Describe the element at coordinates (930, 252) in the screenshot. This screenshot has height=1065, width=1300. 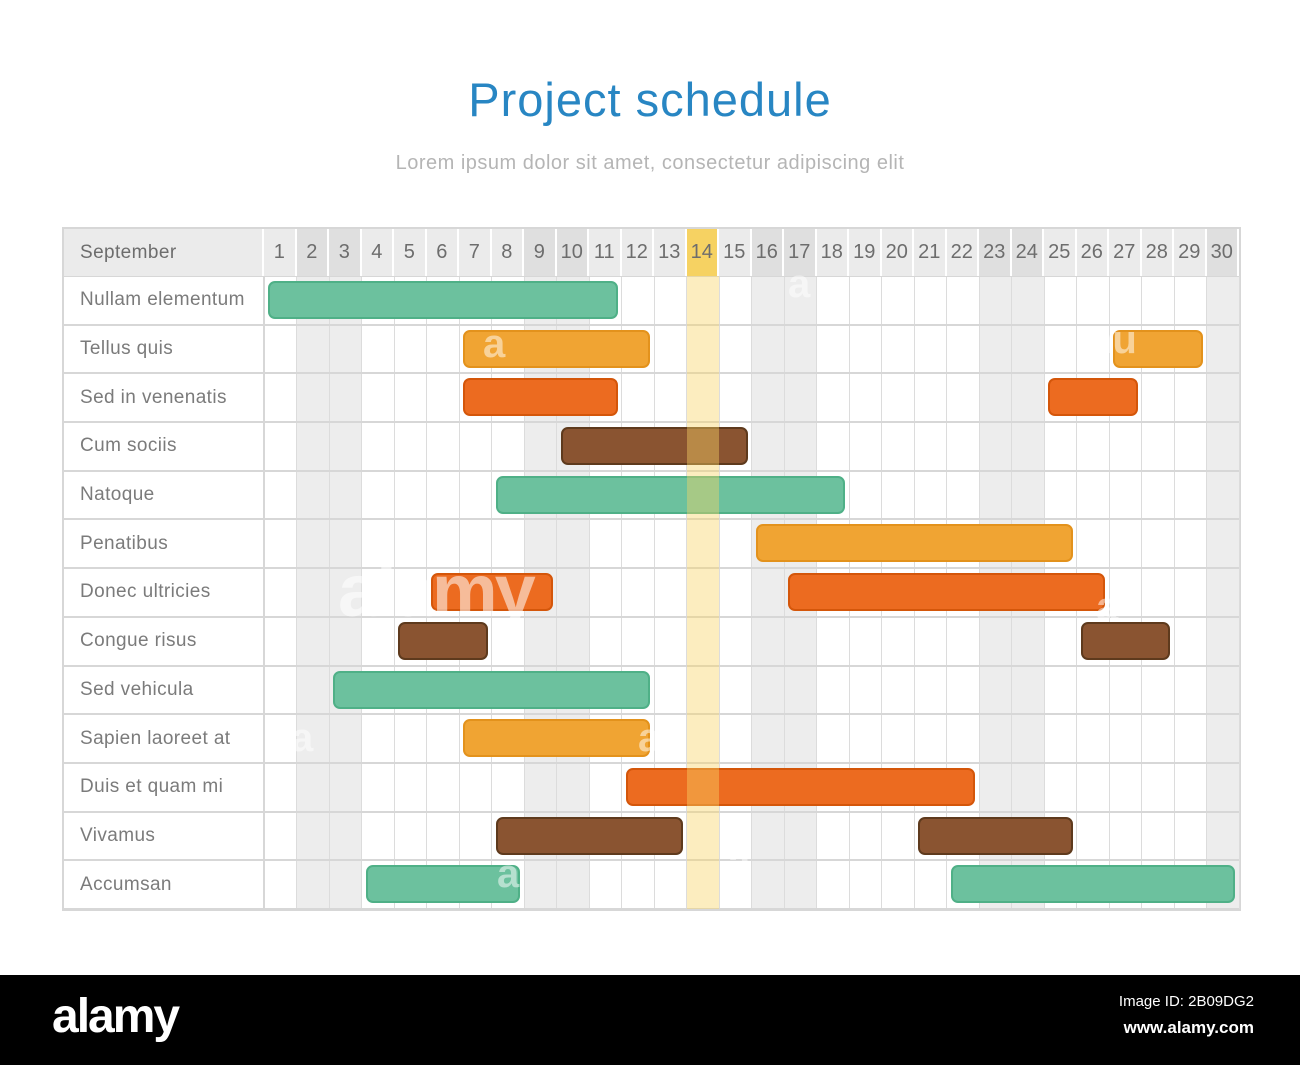
I see `day-header-cell: 21` at that location.